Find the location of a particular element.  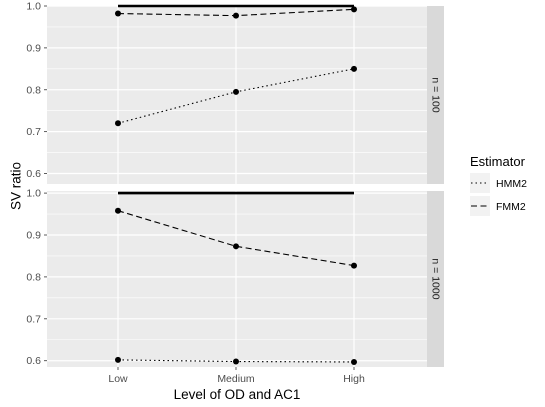

facet-strip-label: n = 1000 is located at coordinates (436, 278).